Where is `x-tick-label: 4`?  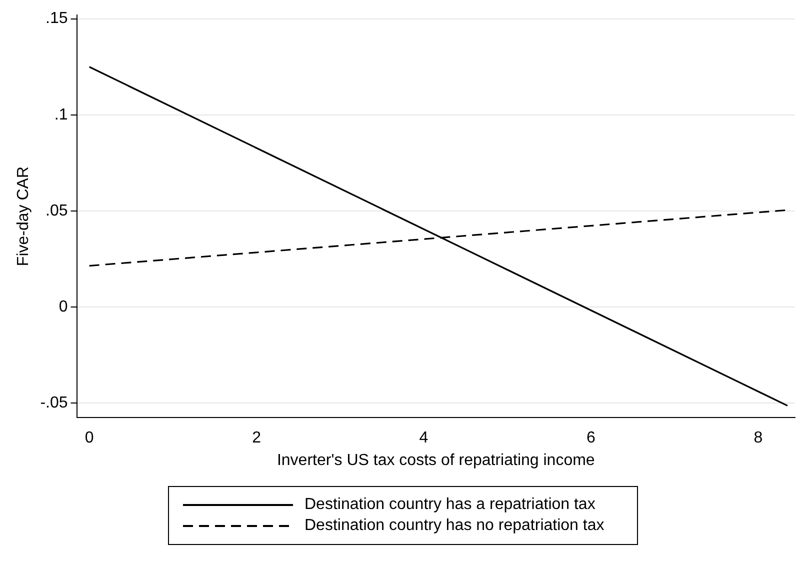
x-tick-label: 4 is located at coordinates (423, 438).